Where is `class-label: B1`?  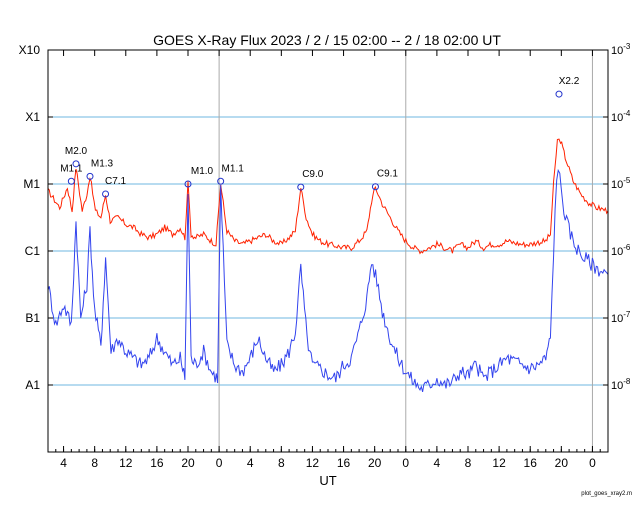 class-label: B1 is located at coordinates (32, 318).